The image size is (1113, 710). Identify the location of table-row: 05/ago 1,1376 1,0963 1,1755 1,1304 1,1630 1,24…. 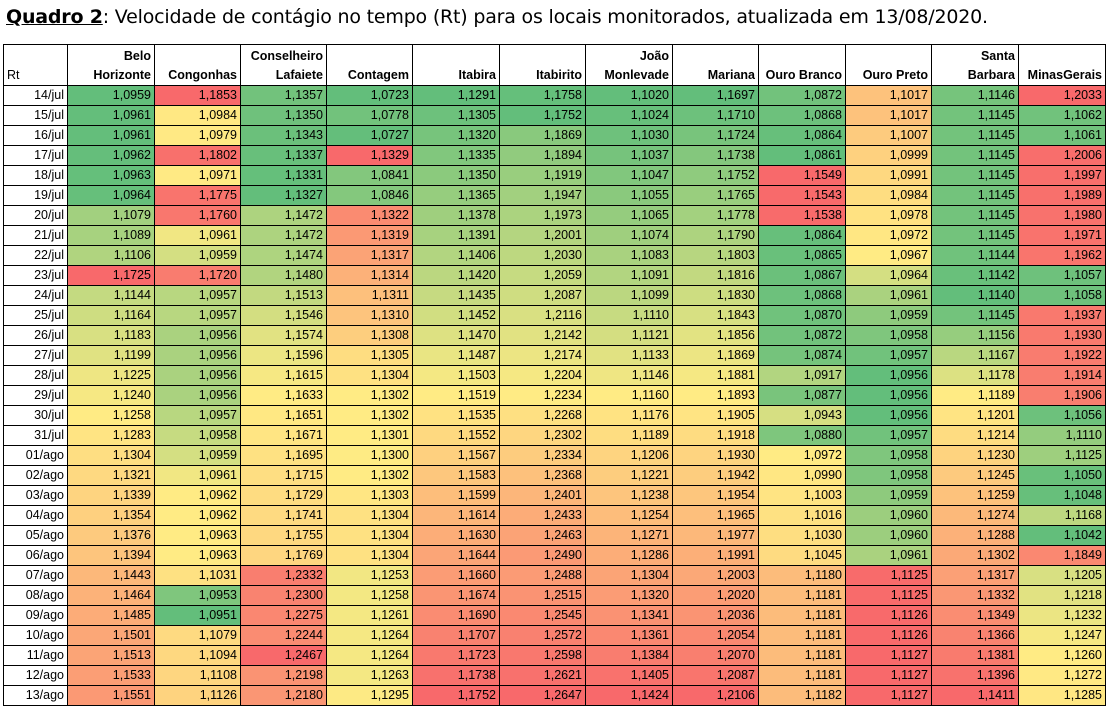
(554, 535).